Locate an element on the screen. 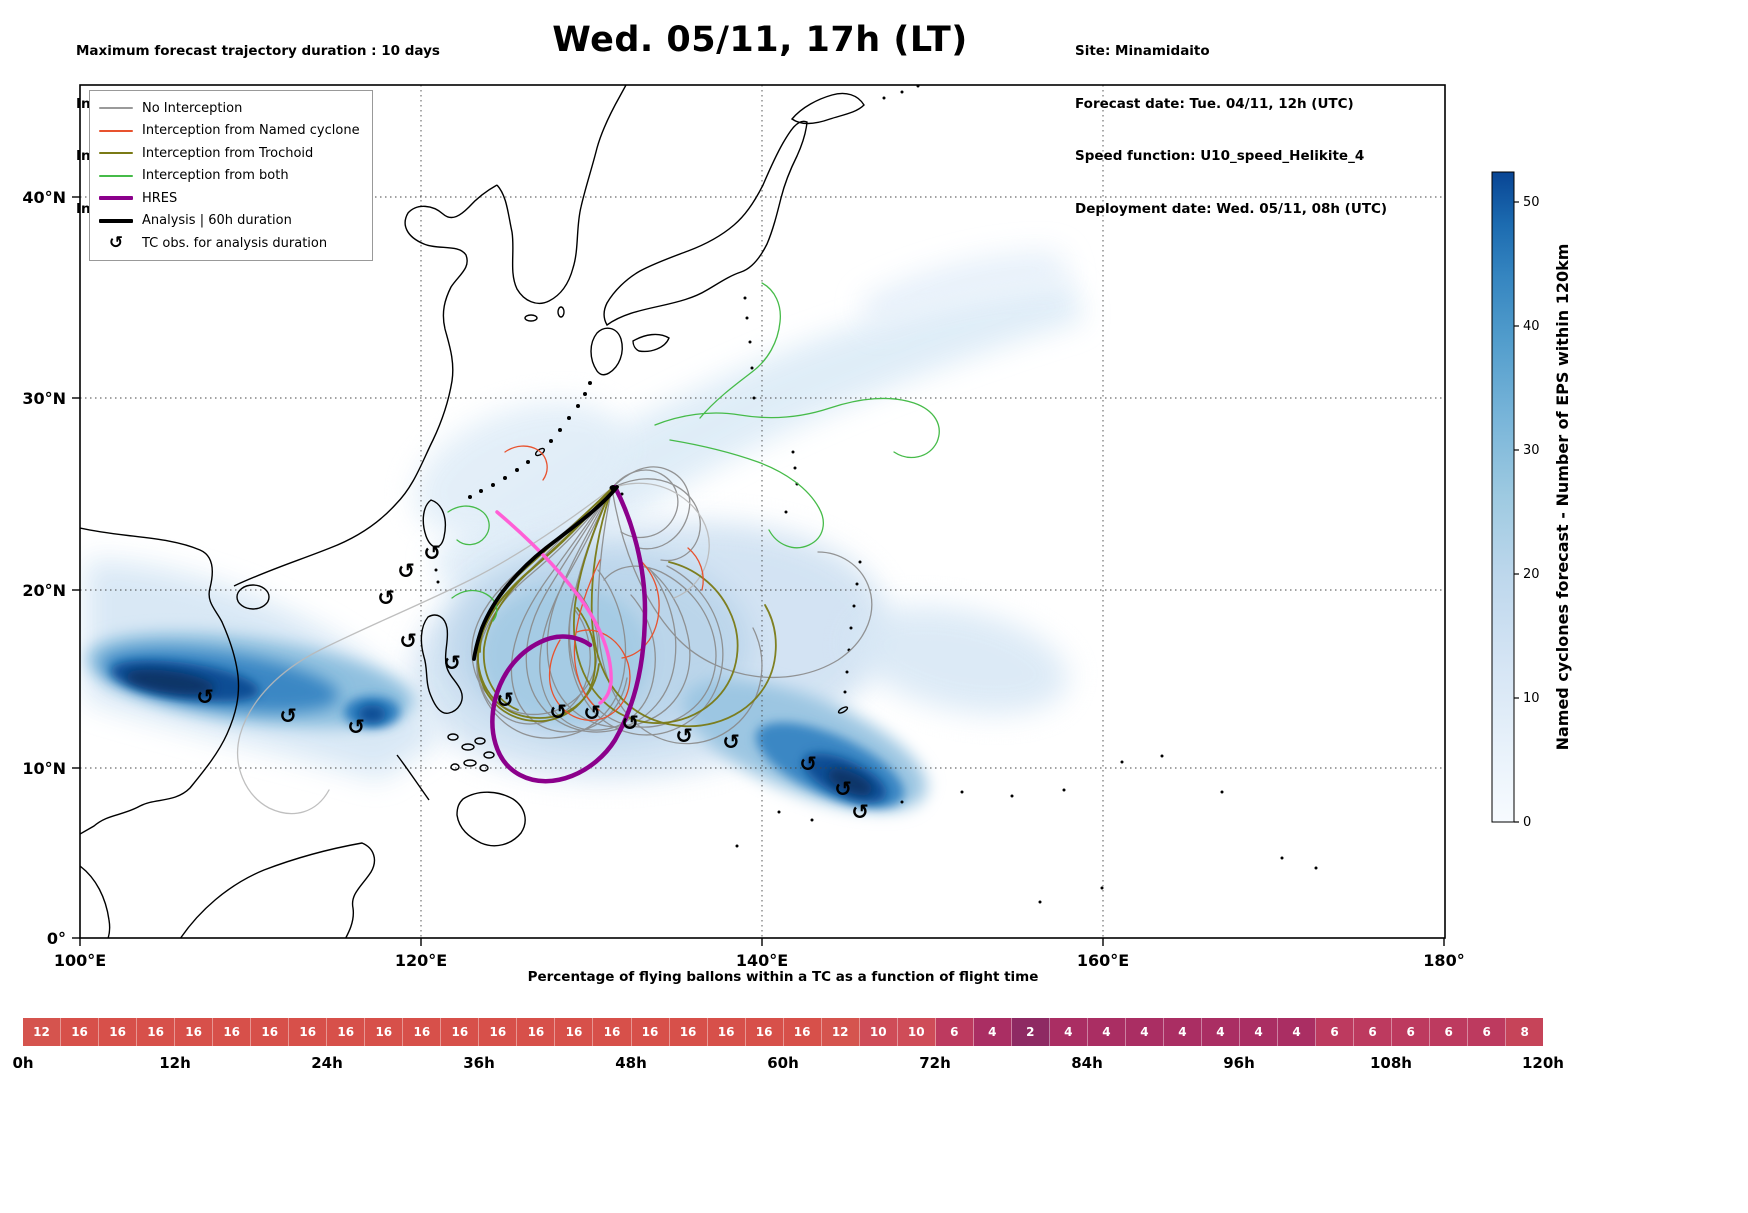  x-axis-labels: 100°E 120°E 140°E 160°E 180° is located at coordinates (759, 960).